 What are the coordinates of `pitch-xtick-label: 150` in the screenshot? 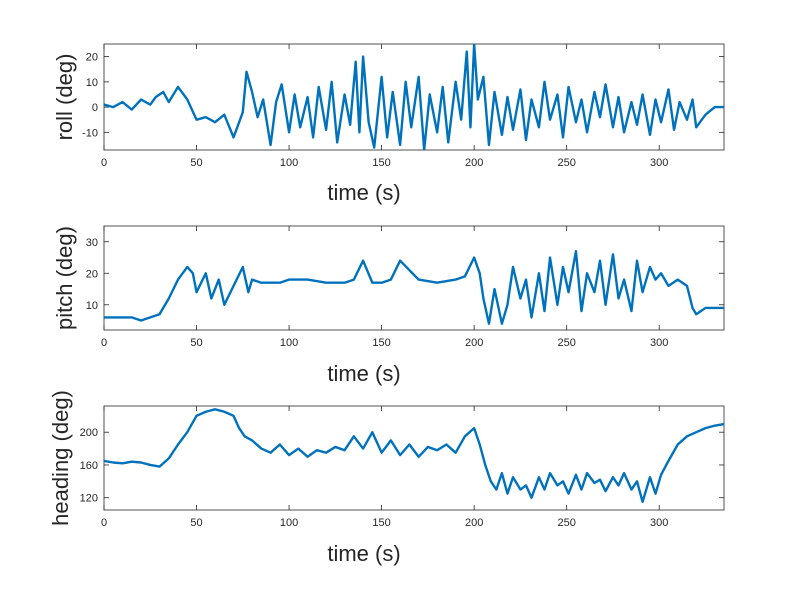 It's located at (381, 343).